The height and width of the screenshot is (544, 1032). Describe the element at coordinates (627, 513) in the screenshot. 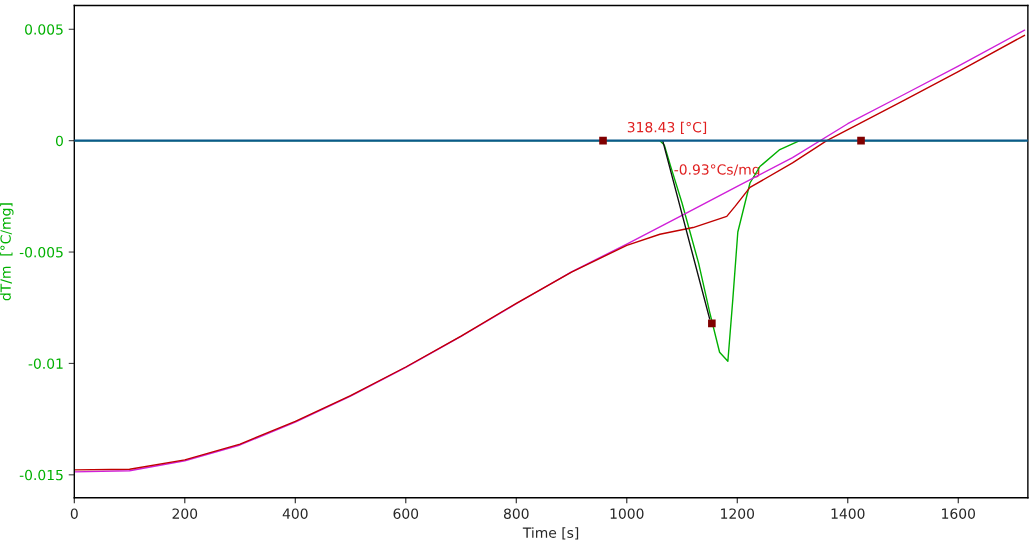

I see `x-tick-label: 1000` at that location.